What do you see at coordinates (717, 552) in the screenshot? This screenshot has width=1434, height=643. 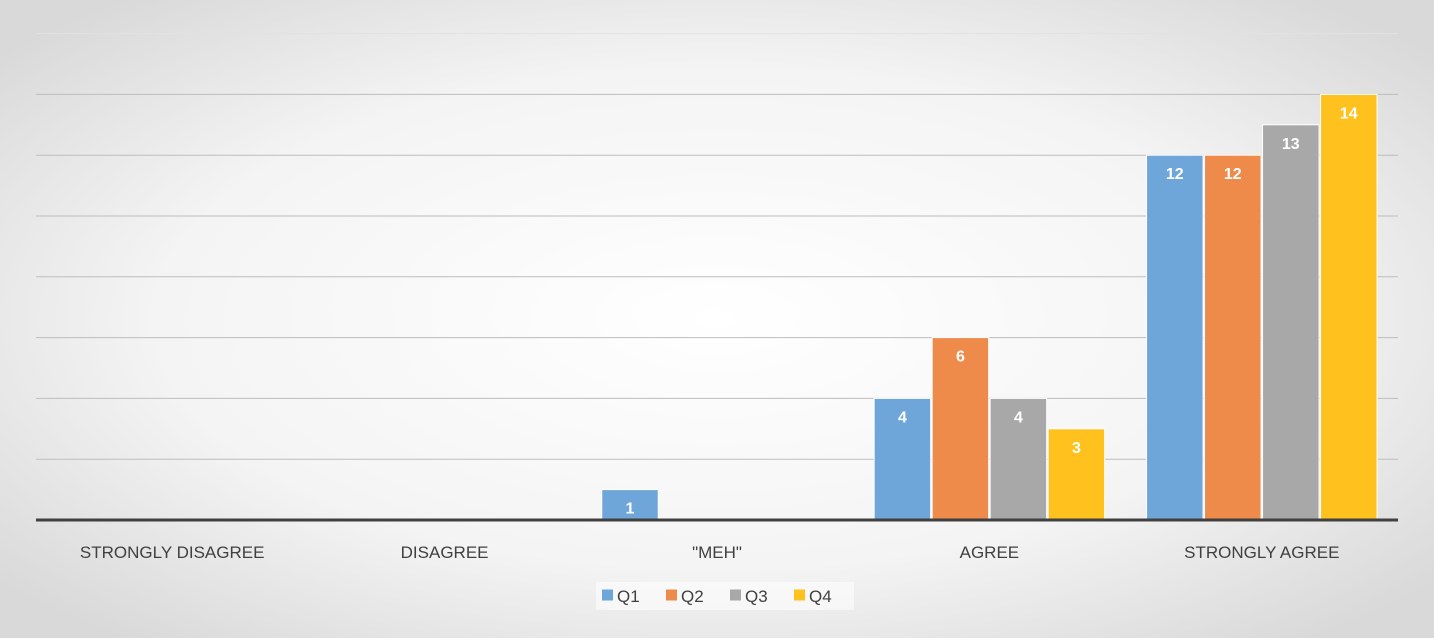 I see `x-tick-label: "MEH"` at bounding box center [717, 552].